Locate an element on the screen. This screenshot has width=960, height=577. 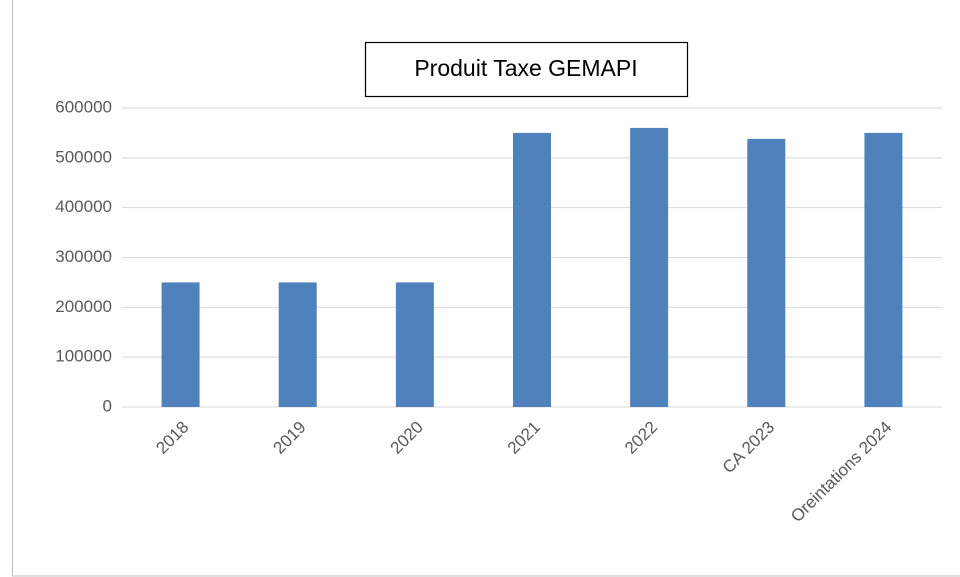
y-tick-label: 100000 is located at coordinates (83, 356).